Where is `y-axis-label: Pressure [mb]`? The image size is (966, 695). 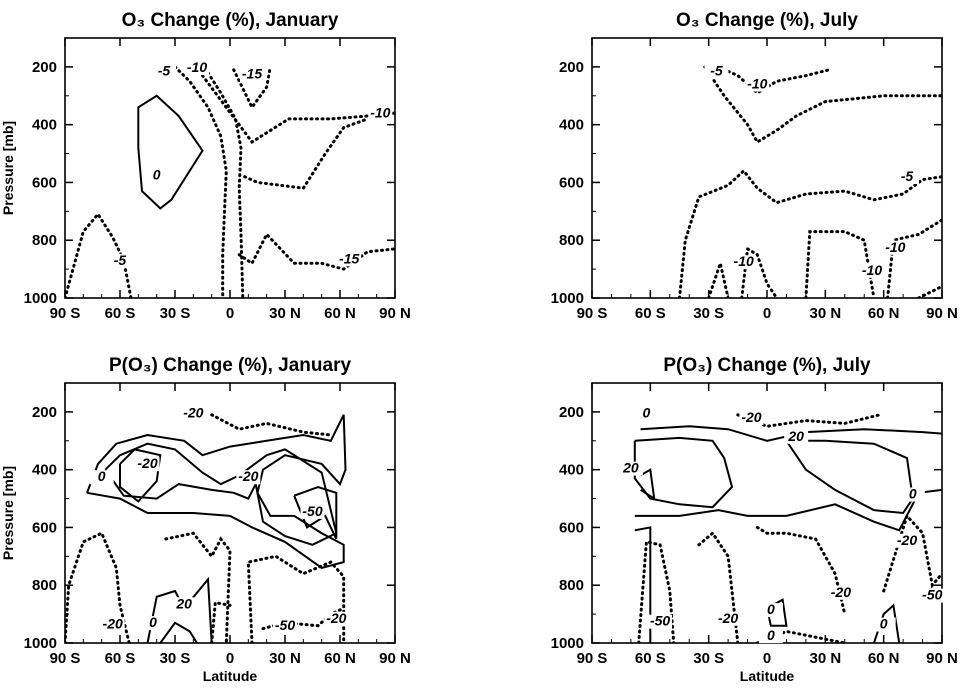 y-axis-label: Pressure [mb] is located at coordinates (8, 168).